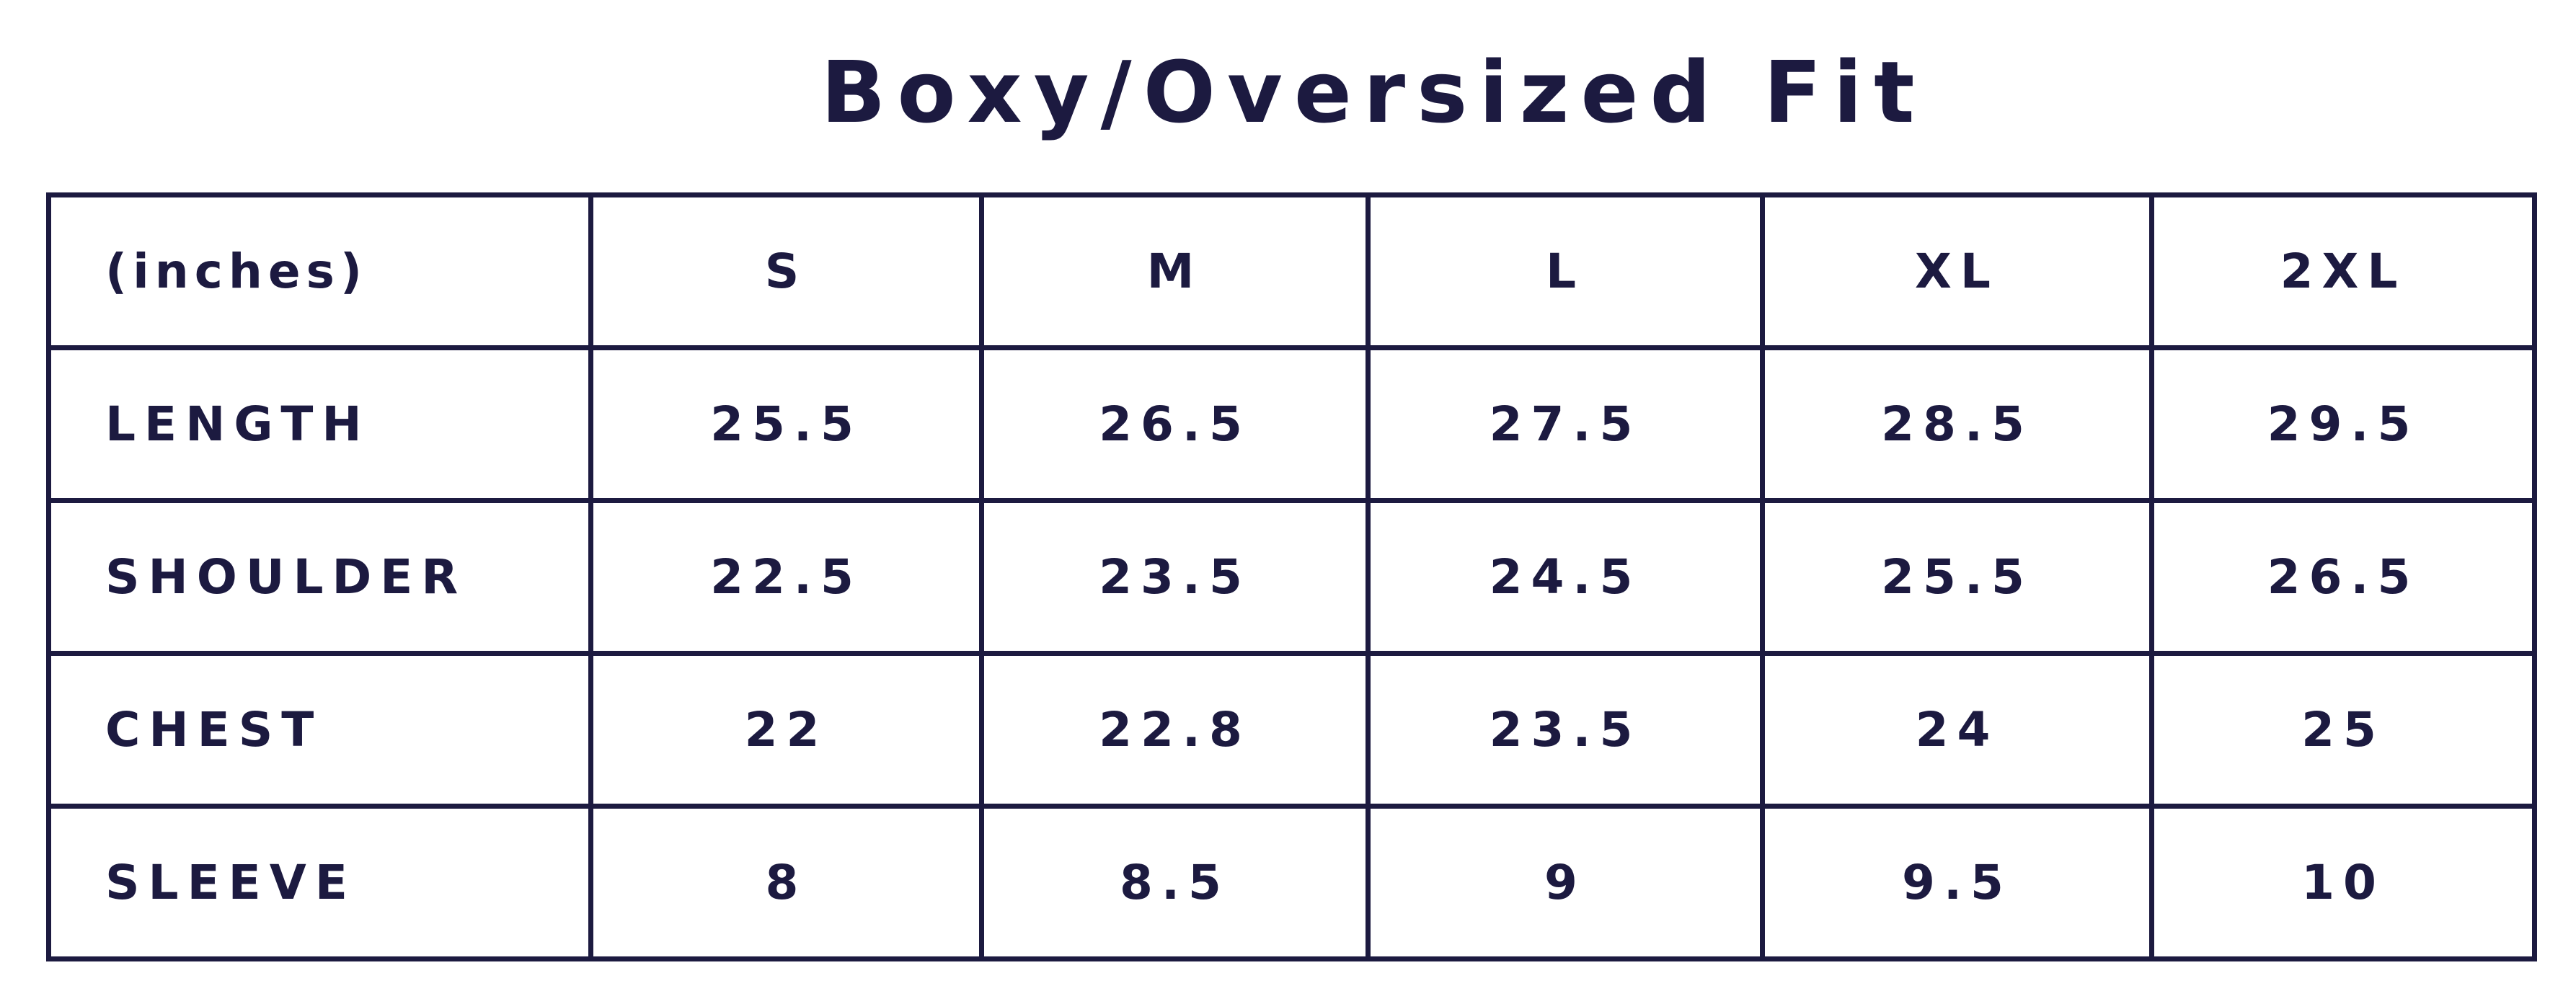 This screenshot has width=2576, height=1004. I want to click on title: Boxy/Oversized Fit, so click(1373, 93).